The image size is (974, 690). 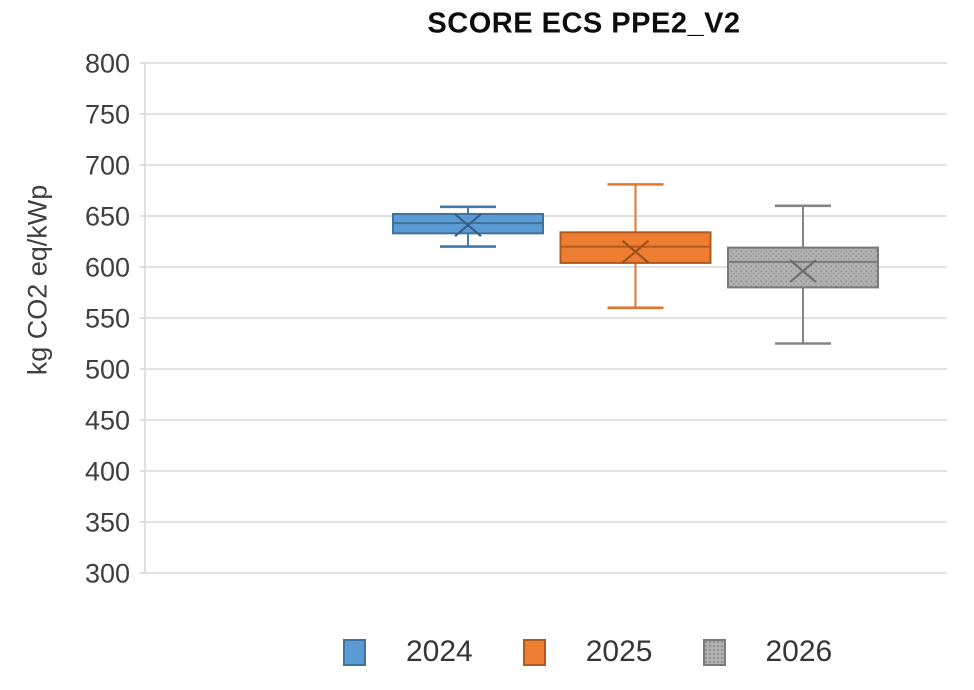 What do you see at coordinates (107, 421) in the screenshot?
I see `y-tick-label: 450` at bounding box center [107, 421].